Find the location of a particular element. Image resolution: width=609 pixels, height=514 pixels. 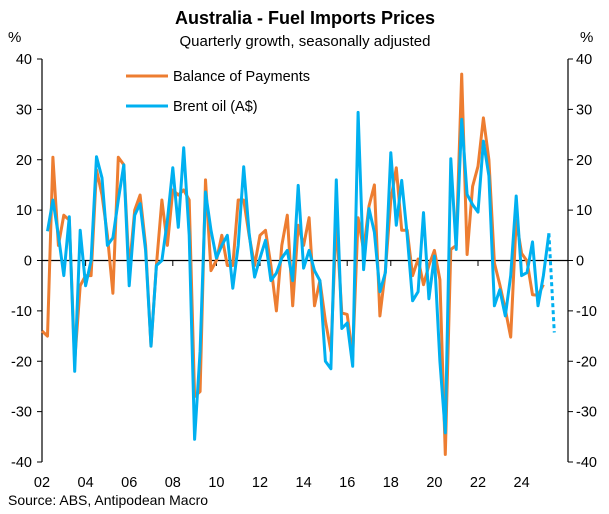

right-y-tick-label: -30 is located at coordinates (586, 413).